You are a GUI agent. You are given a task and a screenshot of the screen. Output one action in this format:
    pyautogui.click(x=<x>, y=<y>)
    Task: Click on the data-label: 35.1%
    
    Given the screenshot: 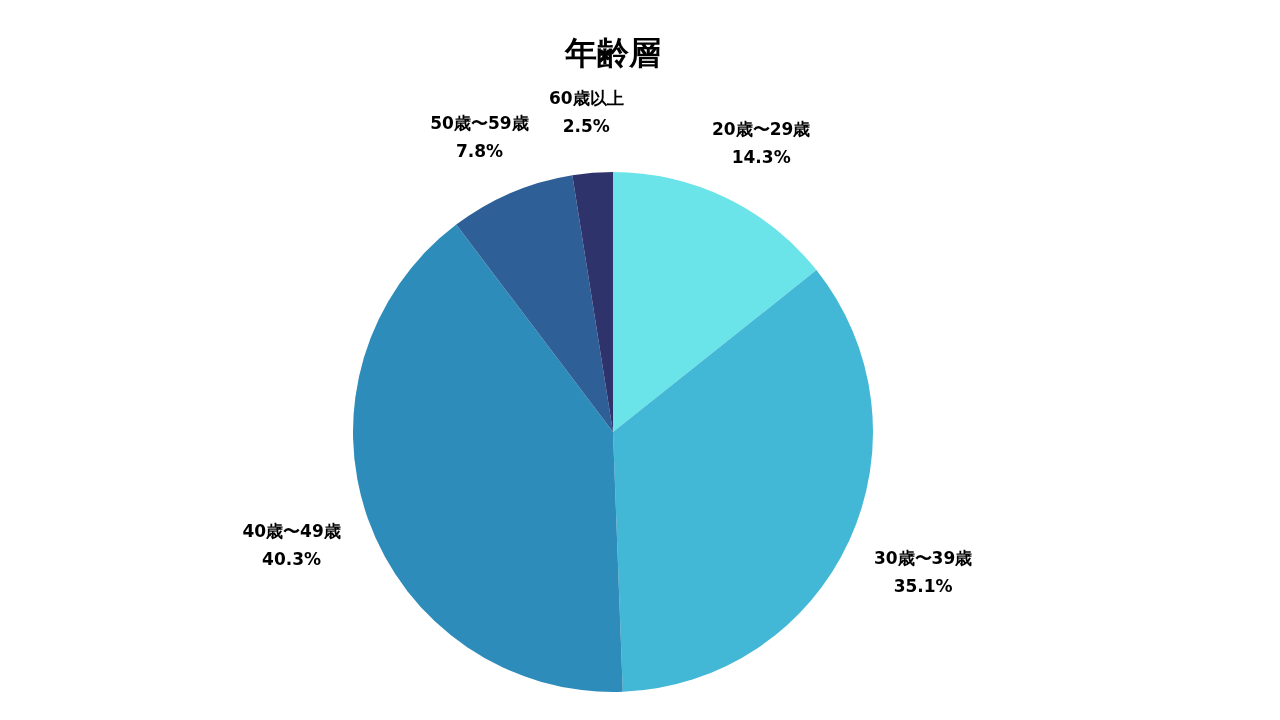 What is the action you would take?
    pyautogui.click(x=923, y=585)
    